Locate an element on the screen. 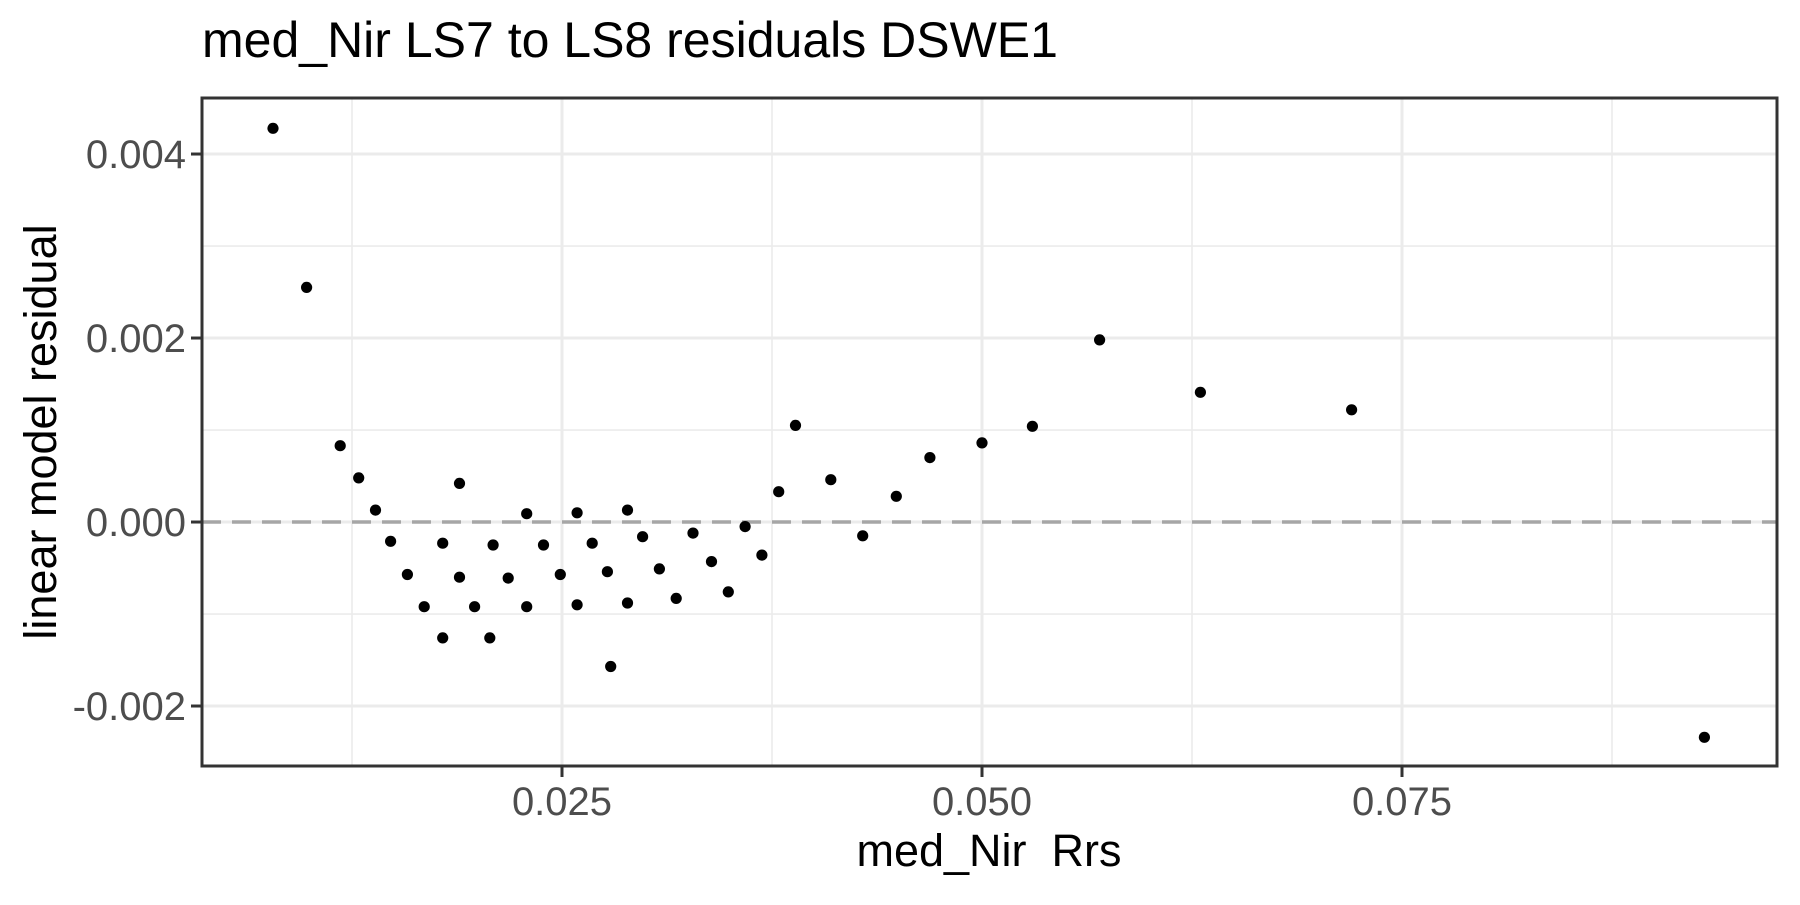 The image size is (1800, 905). x-axis-title: med_Nir Rrs is located at coordinates (988, 850).